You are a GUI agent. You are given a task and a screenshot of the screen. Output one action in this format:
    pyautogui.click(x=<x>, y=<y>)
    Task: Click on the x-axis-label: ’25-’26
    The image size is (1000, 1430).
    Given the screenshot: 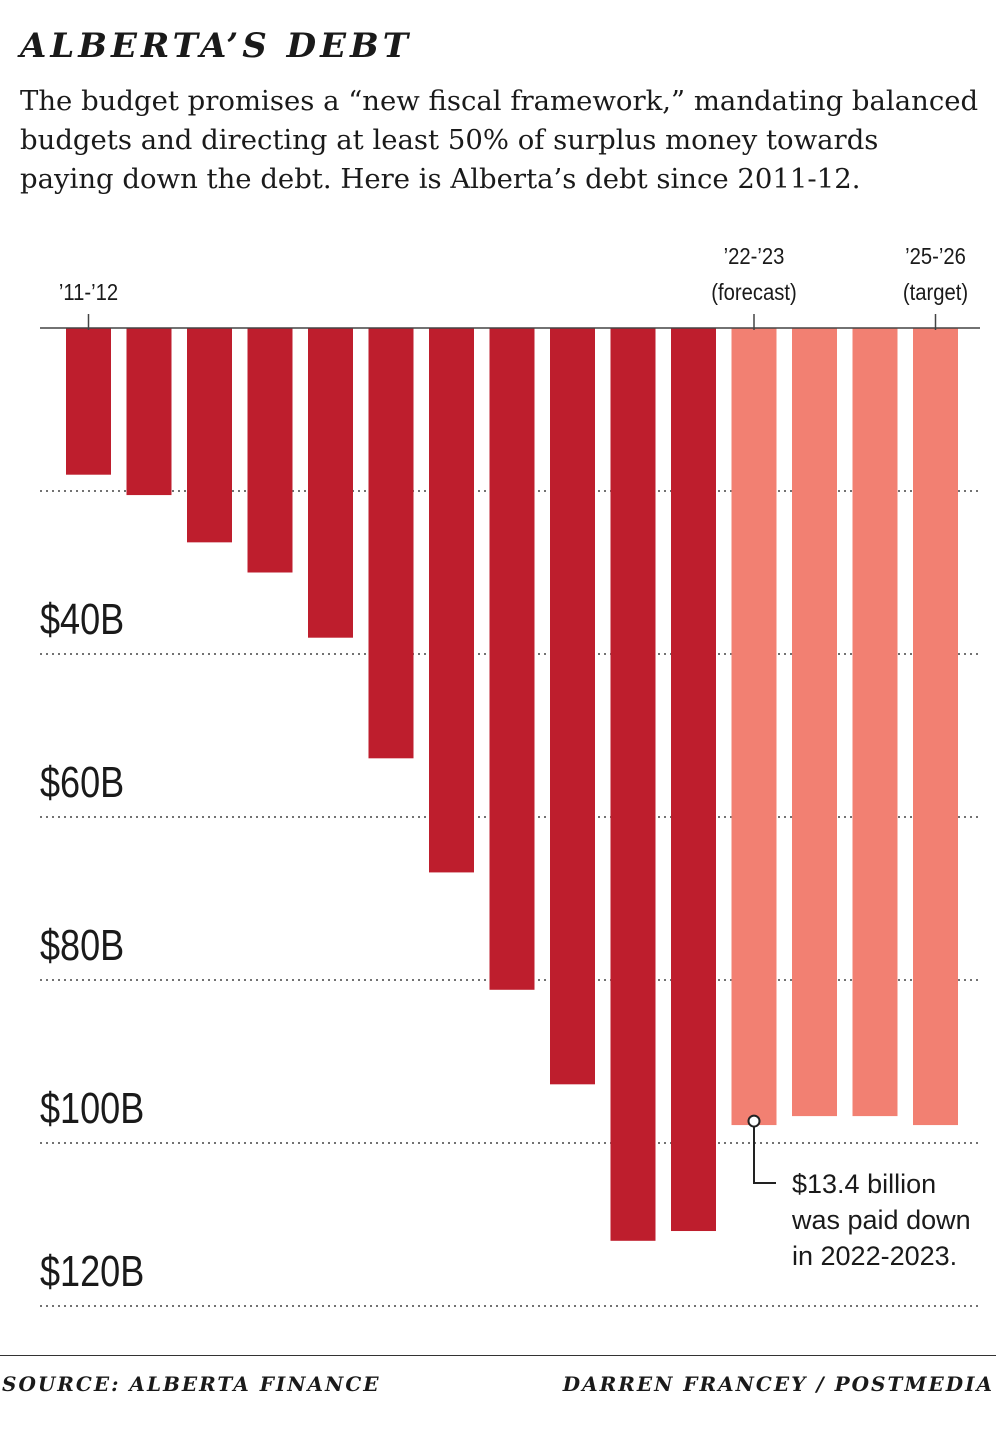 What is the action you would take?
    pyautogui.click(x=935, y=256)
    